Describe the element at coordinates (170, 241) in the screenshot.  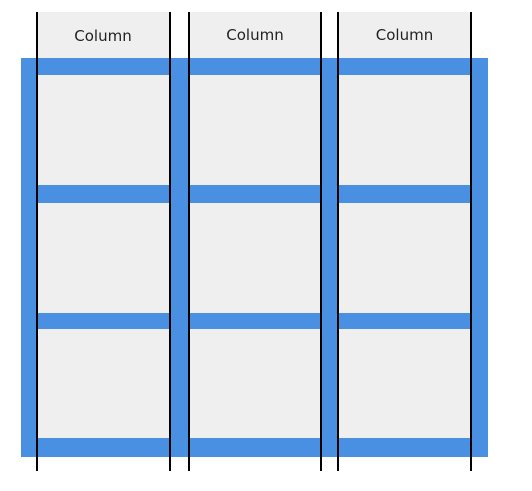
I see `column-1-right-edge` at that location.